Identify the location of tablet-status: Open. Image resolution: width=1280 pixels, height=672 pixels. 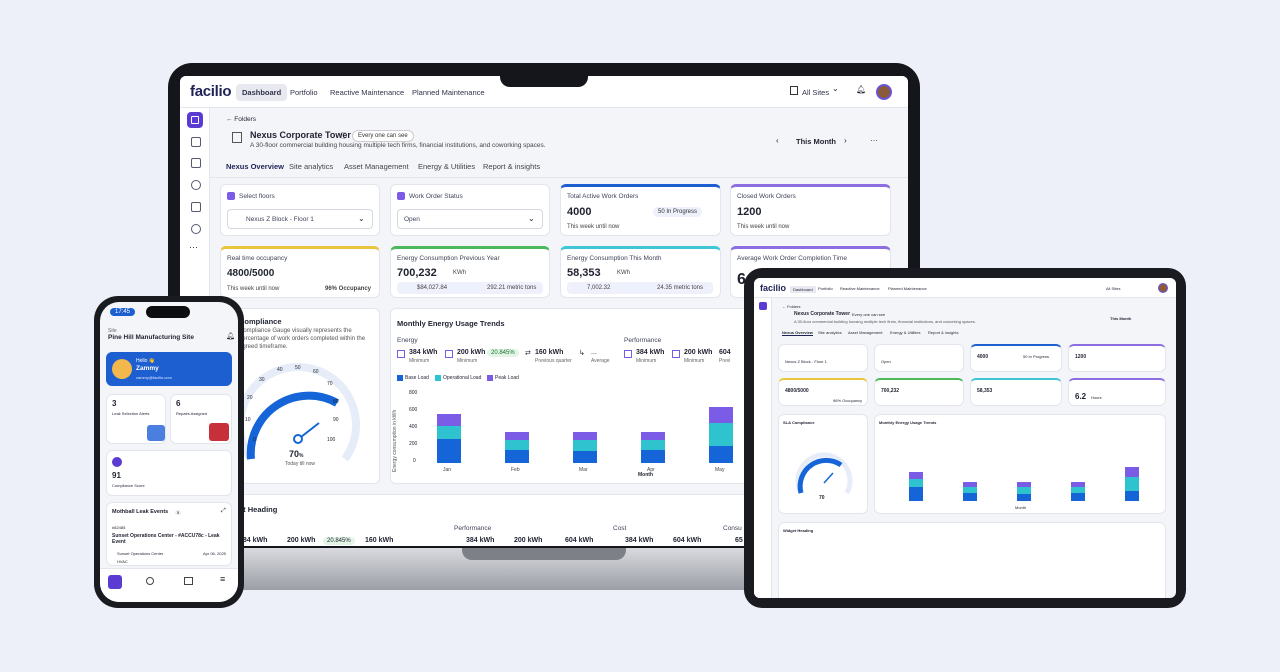
(886, 361).